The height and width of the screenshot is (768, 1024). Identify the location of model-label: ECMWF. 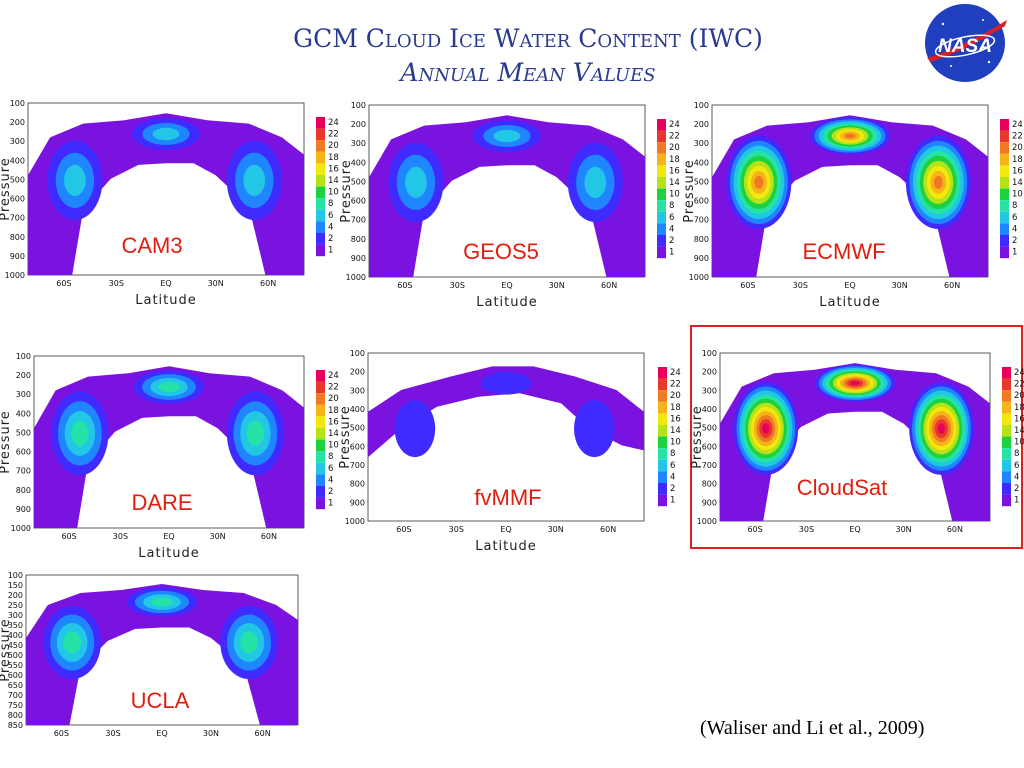
(843, 251).